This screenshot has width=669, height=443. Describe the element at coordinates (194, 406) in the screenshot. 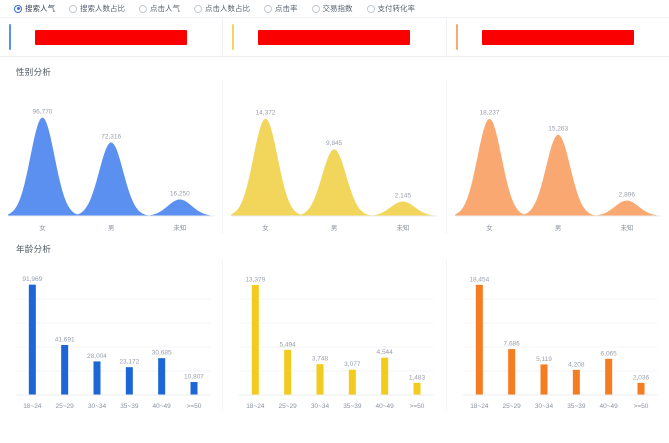

I see `age-category-label-5: >=50` at that location.